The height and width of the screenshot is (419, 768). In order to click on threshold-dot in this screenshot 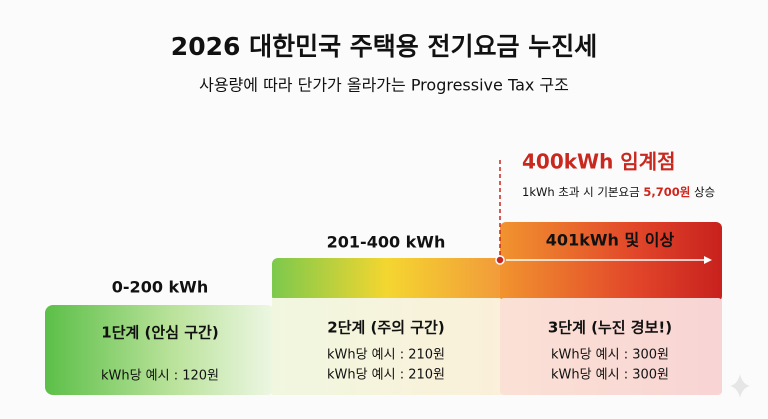, I will do `click(500, 260)`.